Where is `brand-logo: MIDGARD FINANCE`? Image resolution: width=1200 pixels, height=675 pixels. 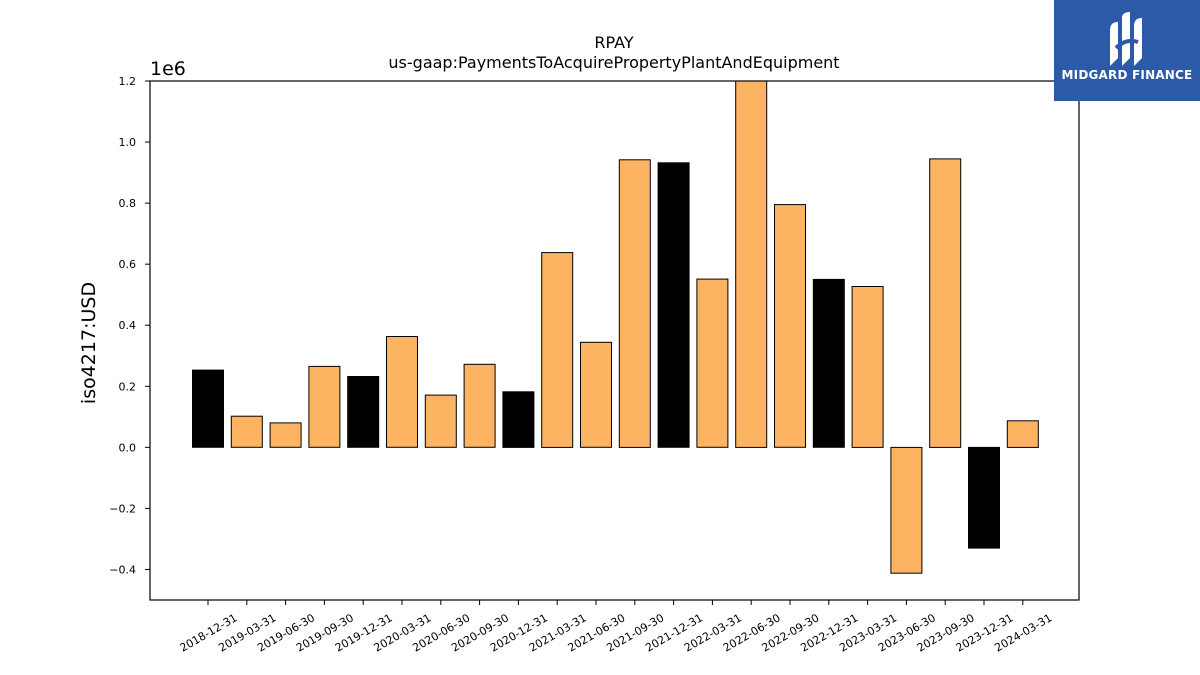
brand-logo: MIDGARD FINANCE is located at coordinates (1127, 50).